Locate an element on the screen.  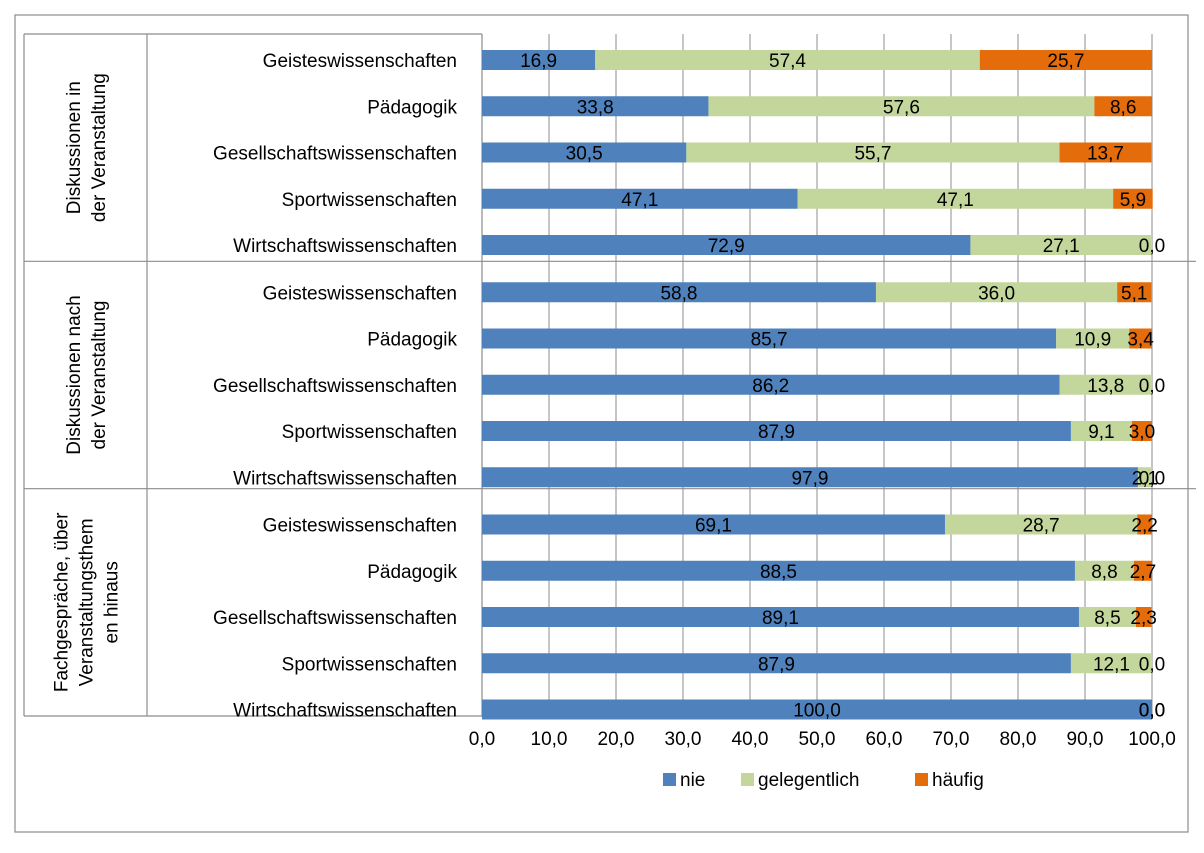
x-tick-label: 70,0 is located at coordinates (951, 739).